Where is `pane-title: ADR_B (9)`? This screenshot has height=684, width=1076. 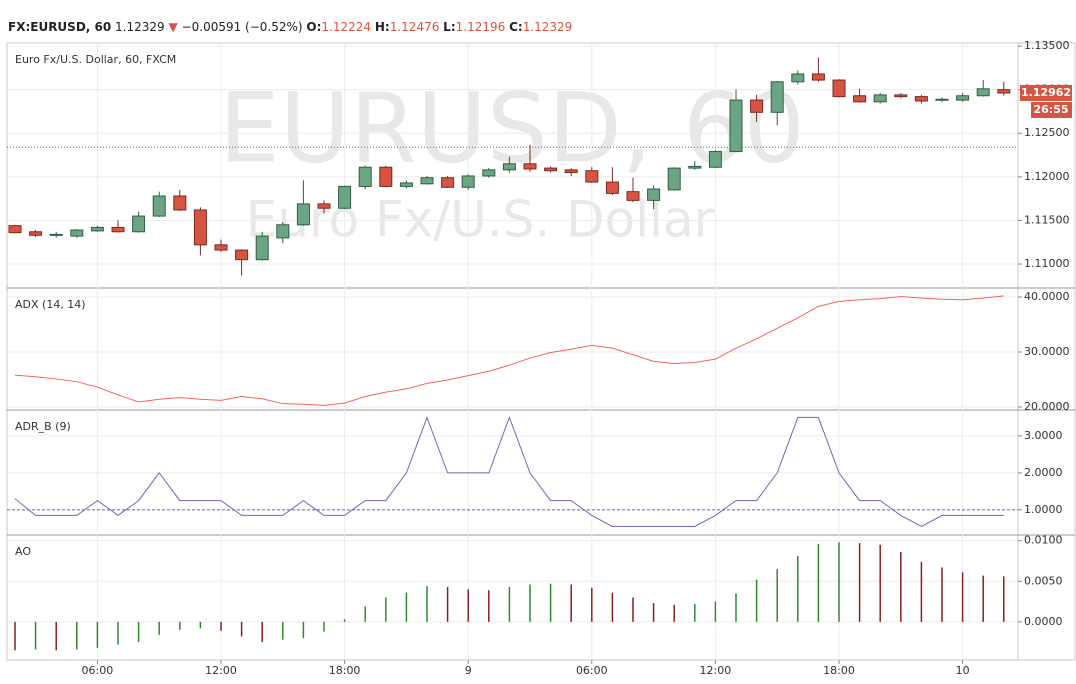 pane-title: ADR_B (9) is located at coordinates (43, 426).